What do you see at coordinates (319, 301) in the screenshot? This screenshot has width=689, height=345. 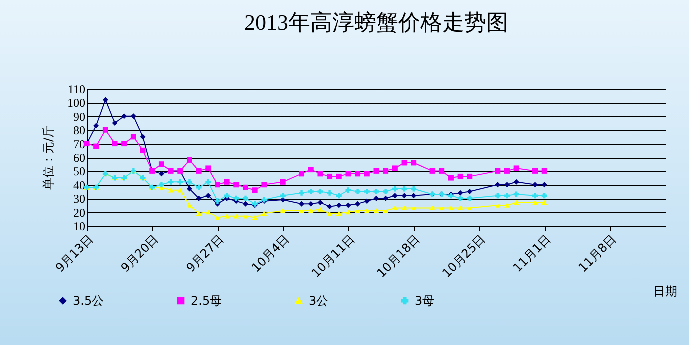 I see `legend-label: 3公` at bounding box center [319, 301].